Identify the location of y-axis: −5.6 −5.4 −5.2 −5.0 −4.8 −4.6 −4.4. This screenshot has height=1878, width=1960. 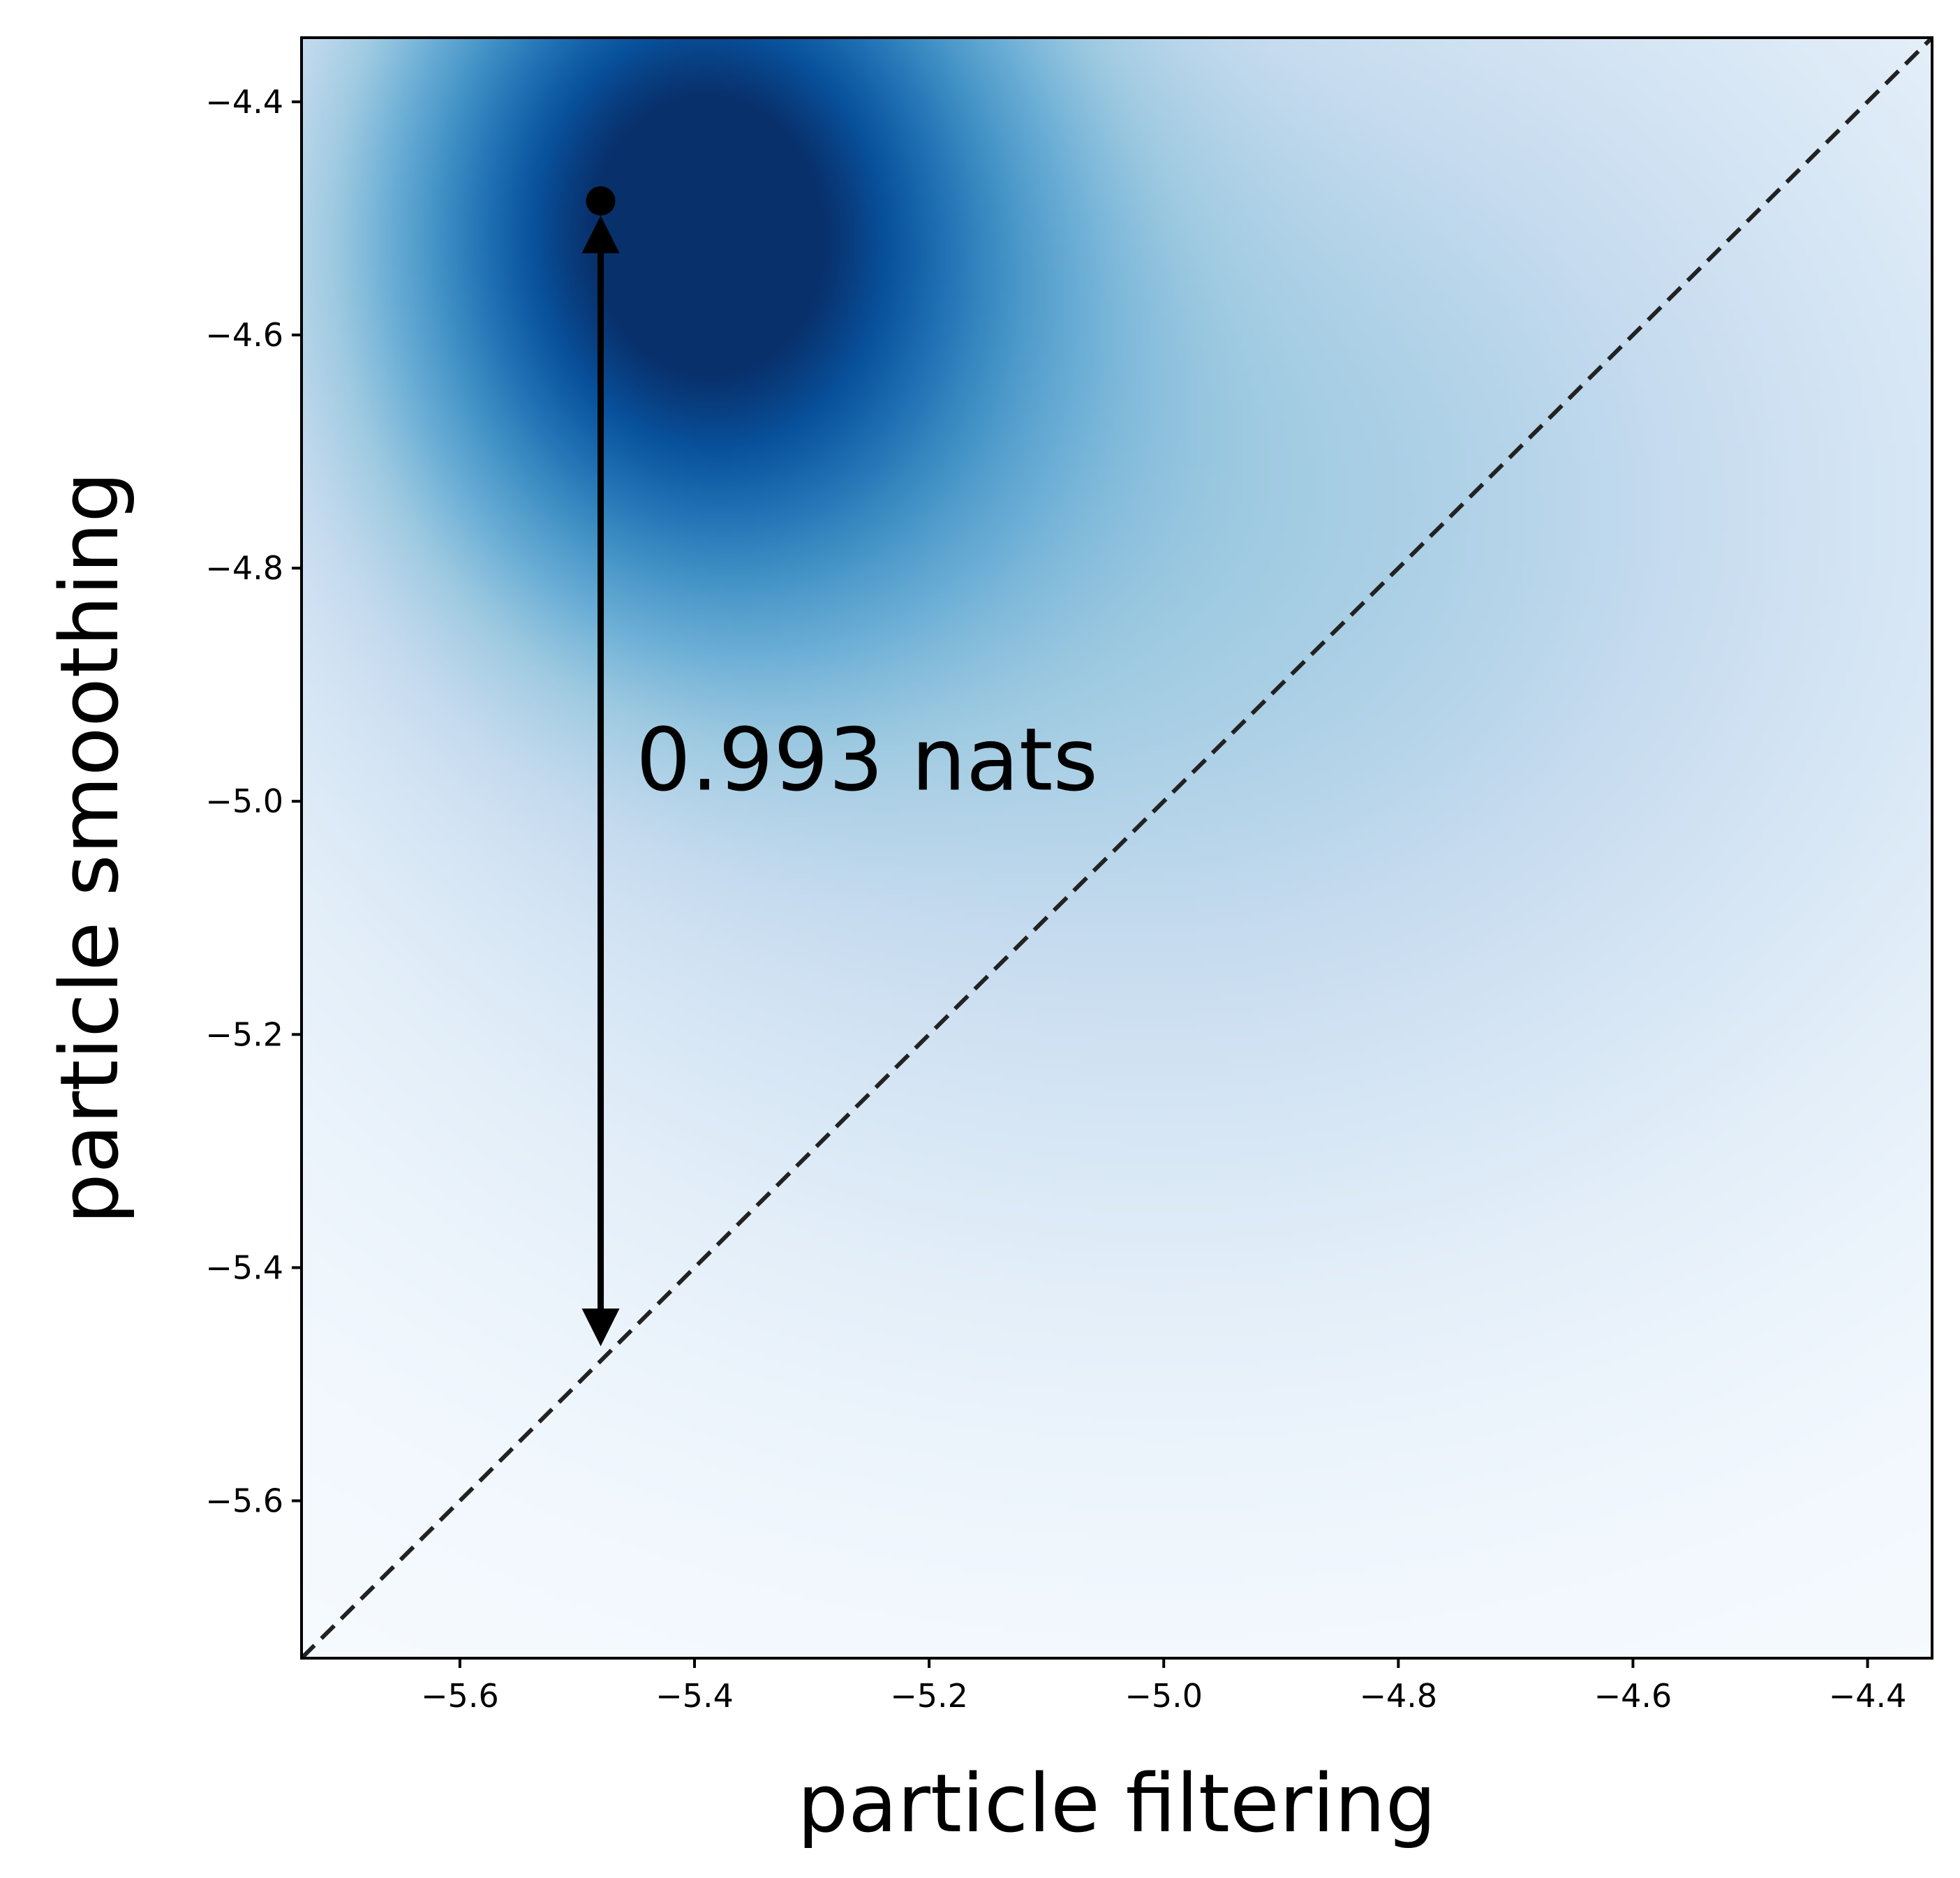
(254, 801).